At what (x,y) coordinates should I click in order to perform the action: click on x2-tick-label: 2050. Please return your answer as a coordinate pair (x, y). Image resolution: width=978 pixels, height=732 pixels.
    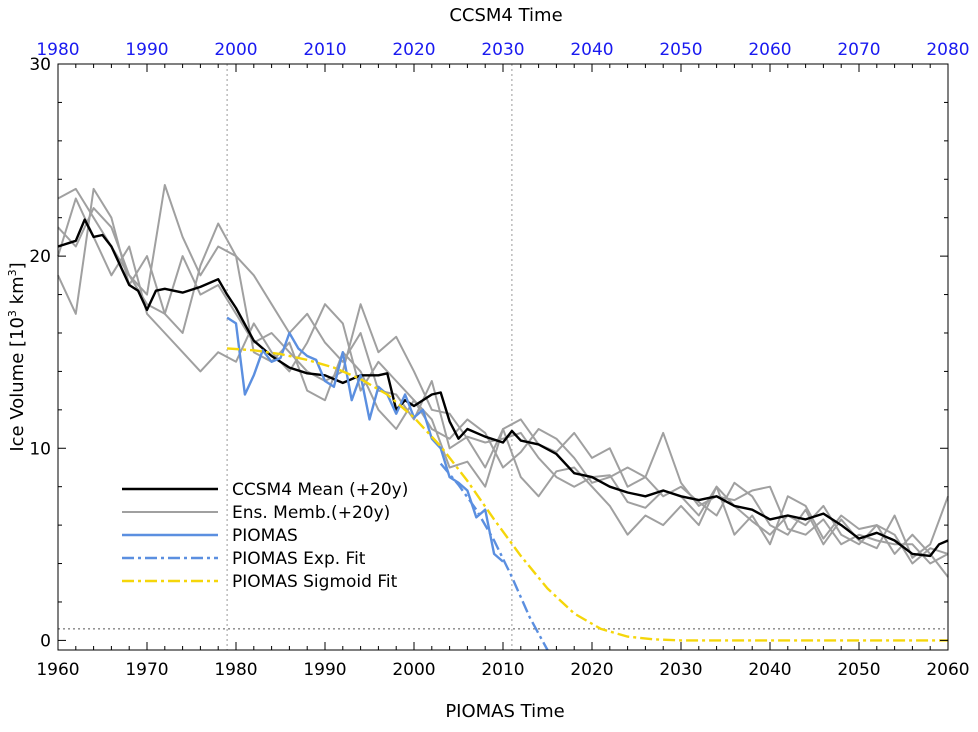
    Looking at the image, I should click on (680, 50).